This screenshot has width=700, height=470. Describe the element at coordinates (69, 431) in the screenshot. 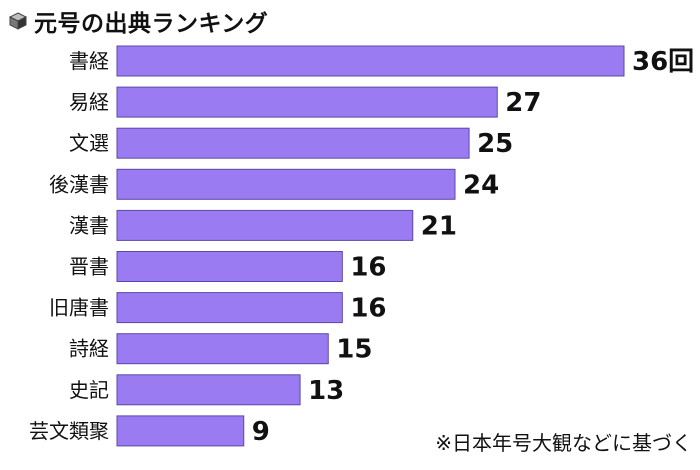

I see `category-label: 芸文類聚` at that location.